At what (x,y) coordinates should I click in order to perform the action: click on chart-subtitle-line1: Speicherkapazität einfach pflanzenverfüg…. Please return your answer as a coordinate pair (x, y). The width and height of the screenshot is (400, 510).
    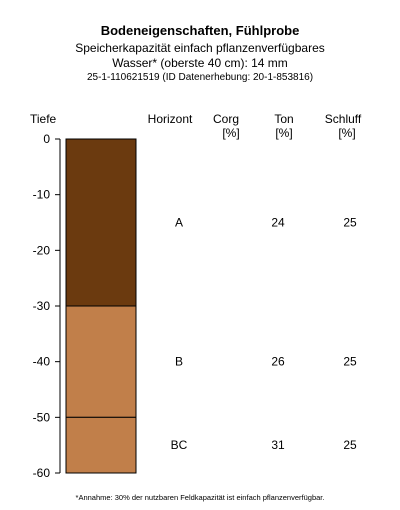
    Looking at the image, I should click on (200, 48).